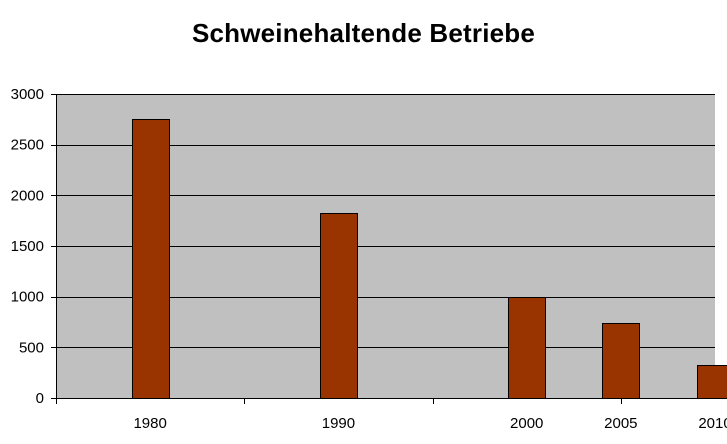  Describe the element at coordinates (27, 94) in the screenshot. I see `y-tick-label: 3000` at that location.